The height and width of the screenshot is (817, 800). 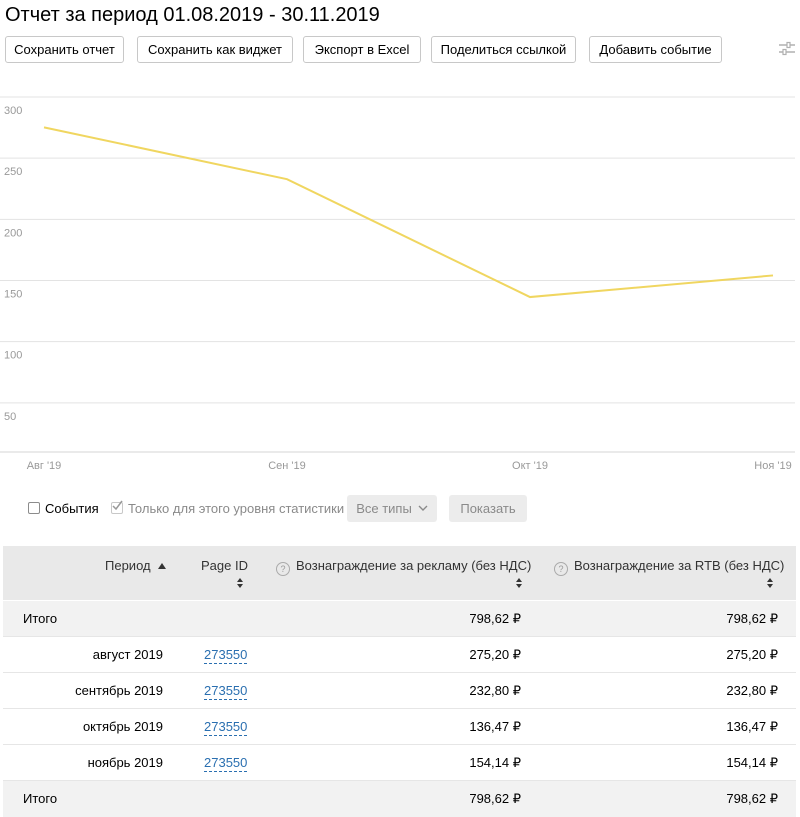 I want to click on period-cell: ноябрь 2019, so click(x=125, y=762).